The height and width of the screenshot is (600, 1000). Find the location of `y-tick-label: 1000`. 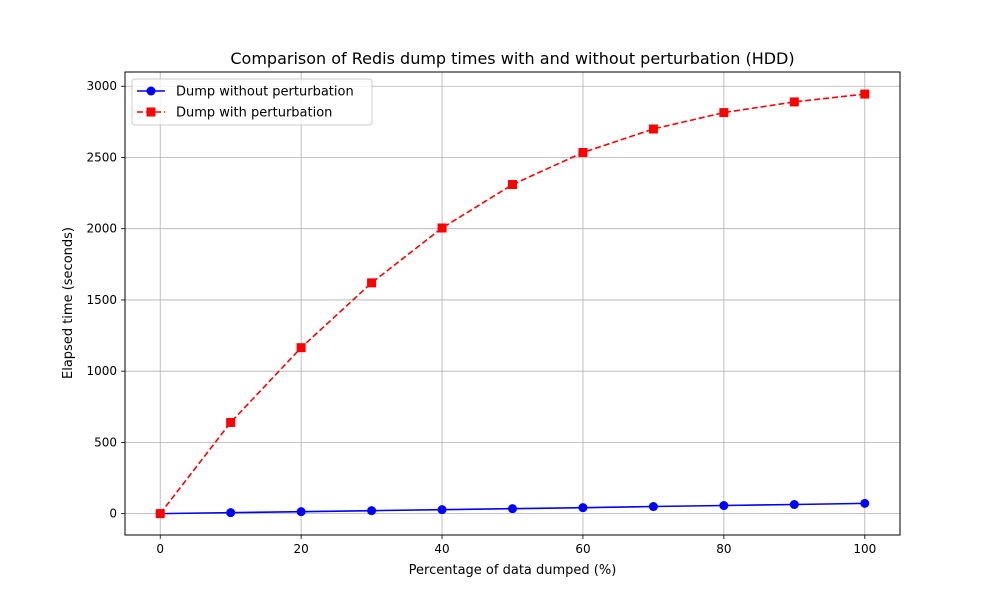

y-tick-label: 1000 is located at coordinates (101, 371).